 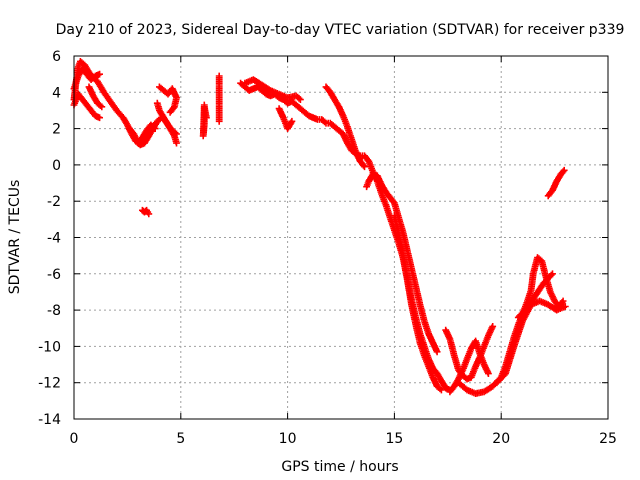 What do you see at coordinates (343, 439) in the screenshot?
I see `x-tick-labels: 0 5 10 15 20 25` at bounding box center [343, 439].